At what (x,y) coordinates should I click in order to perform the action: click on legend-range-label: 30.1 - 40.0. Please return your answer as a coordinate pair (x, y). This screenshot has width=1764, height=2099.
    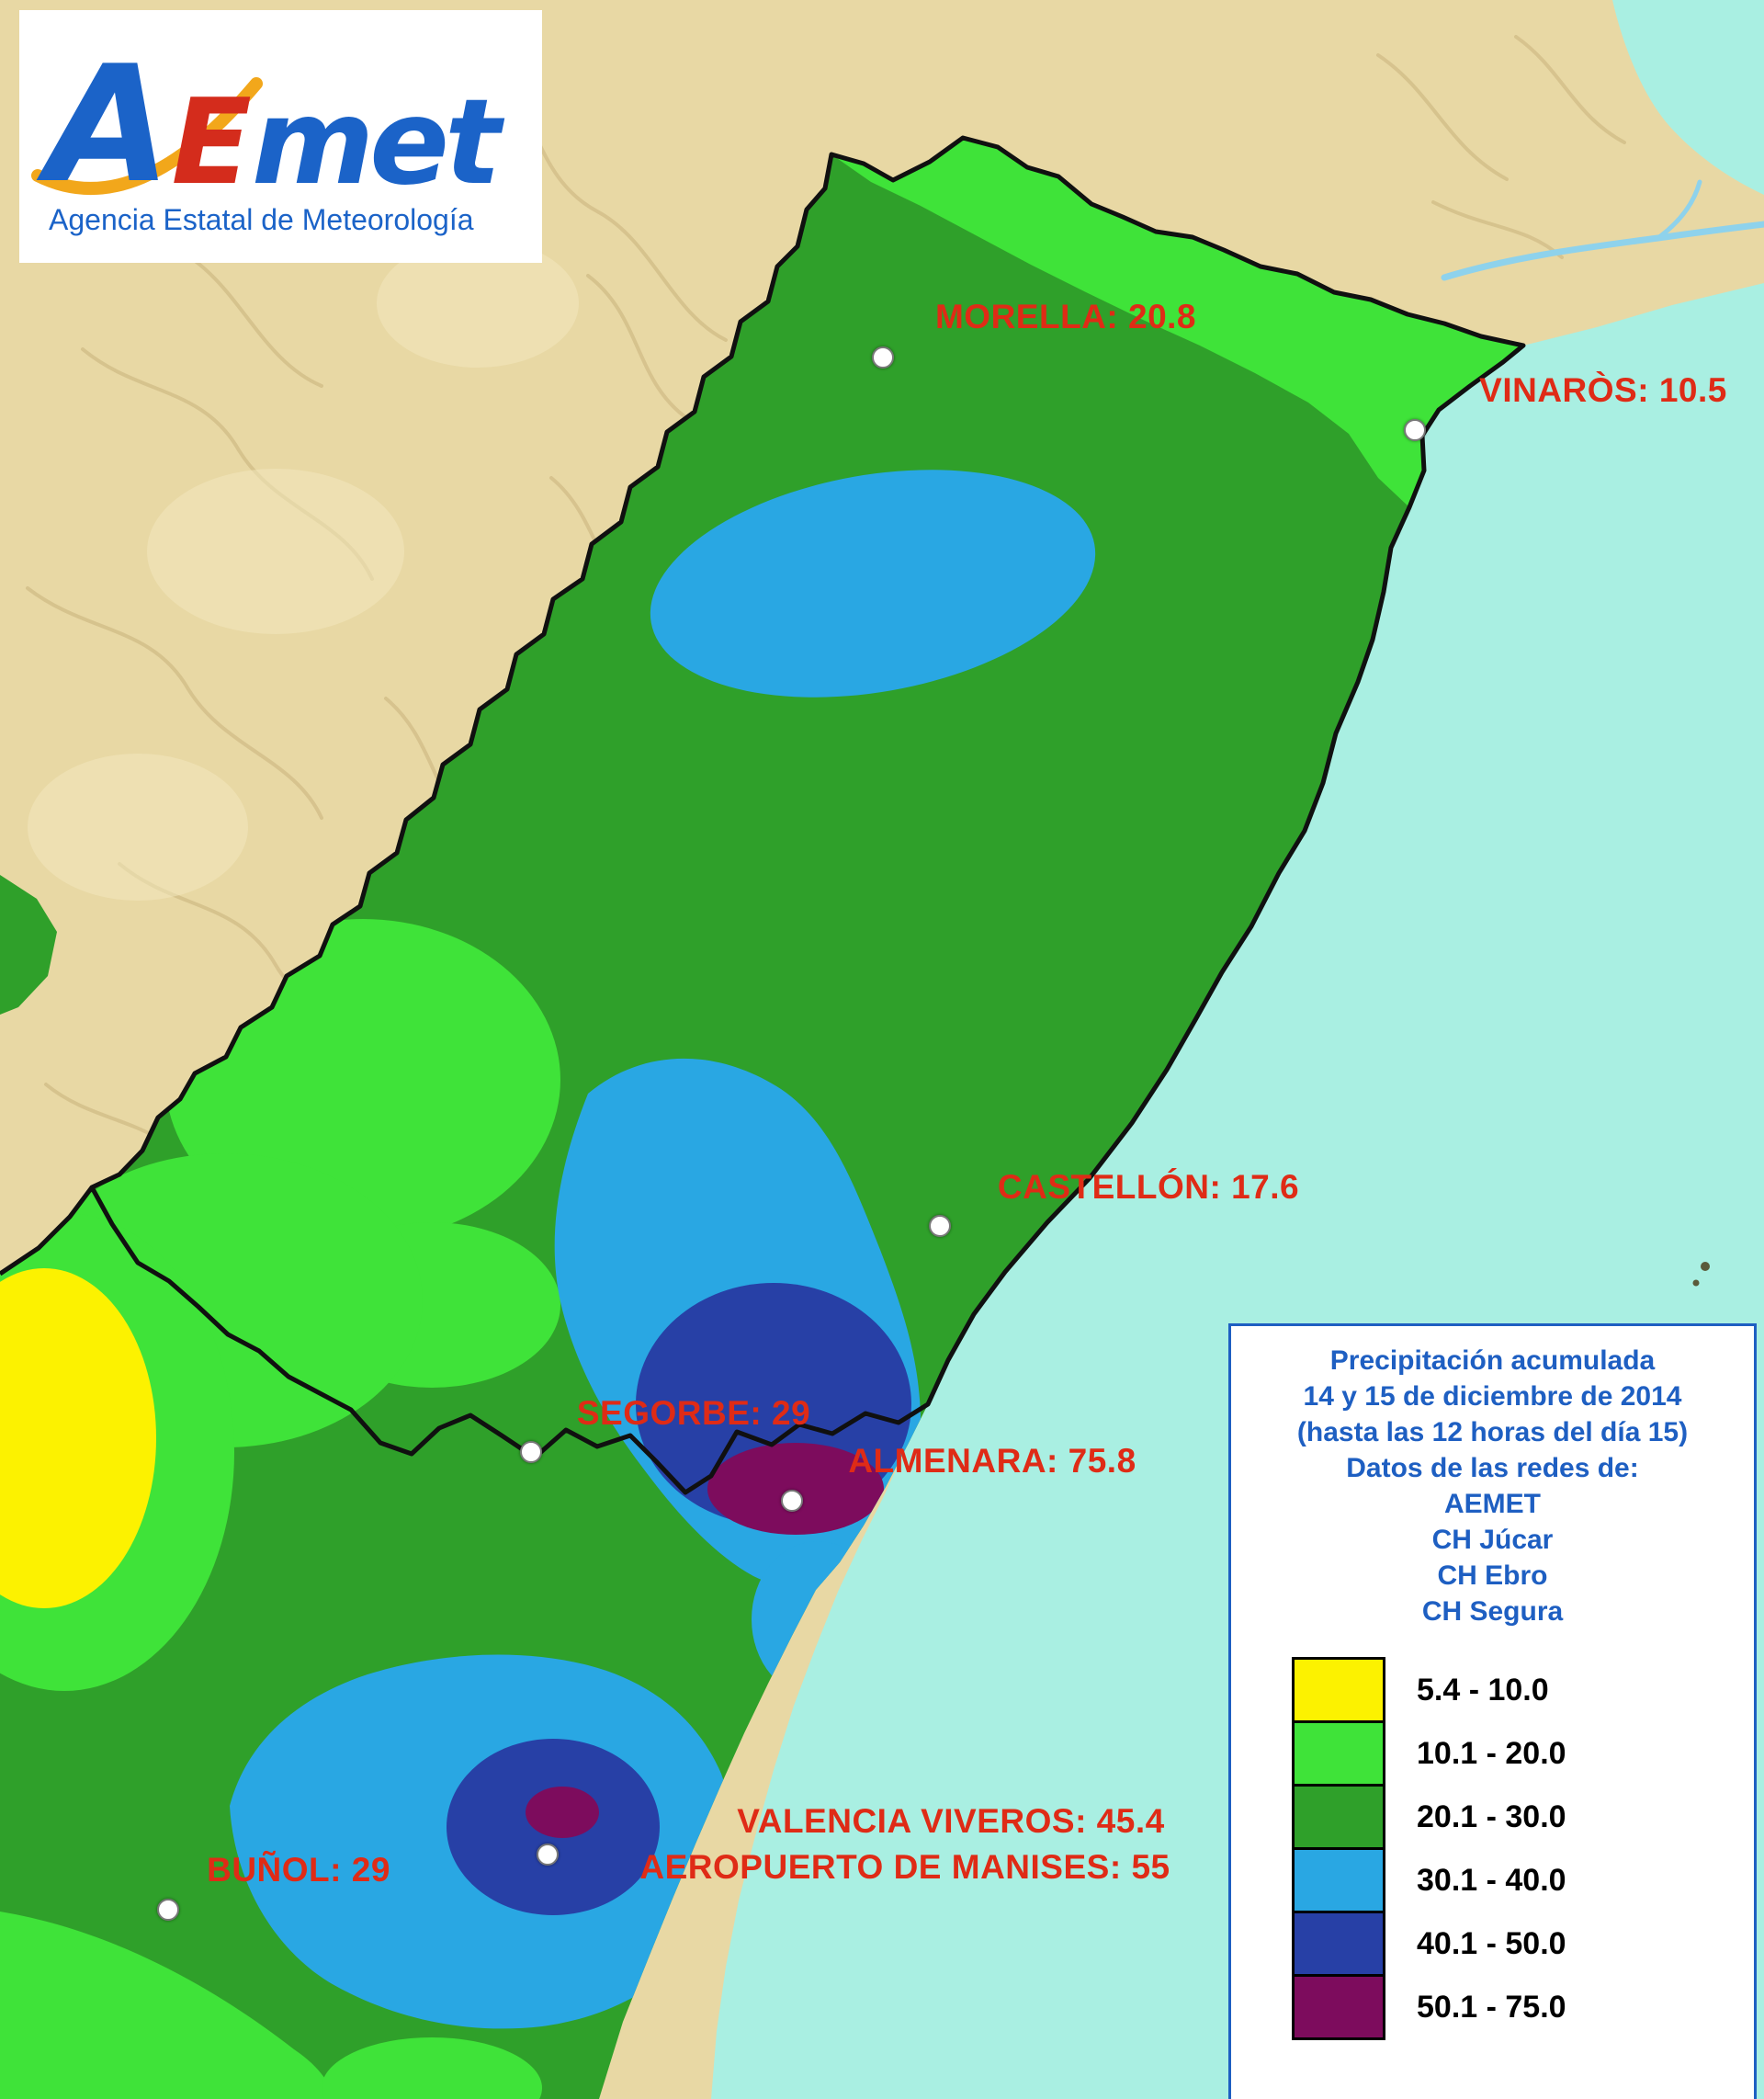
    Looking at the image, I should click on (1491, 1880).